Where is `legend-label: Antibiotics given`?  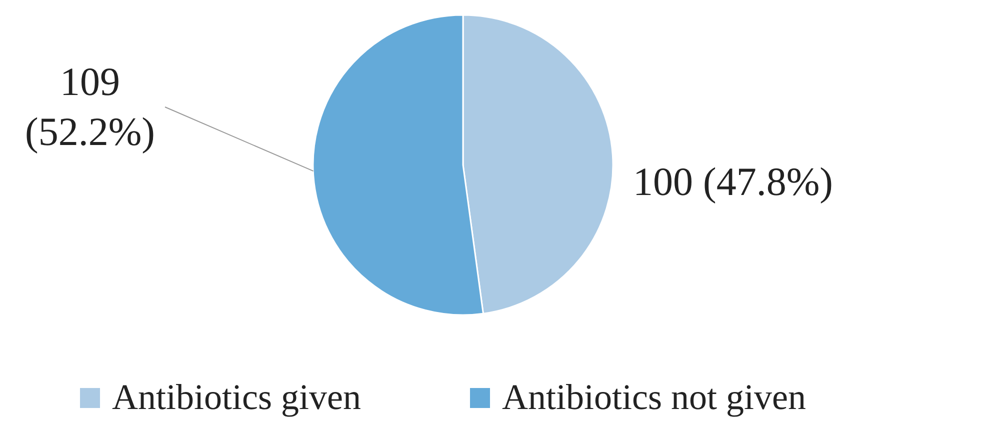
legend-label: Antibiotics given is located at coordinates (236, 397).